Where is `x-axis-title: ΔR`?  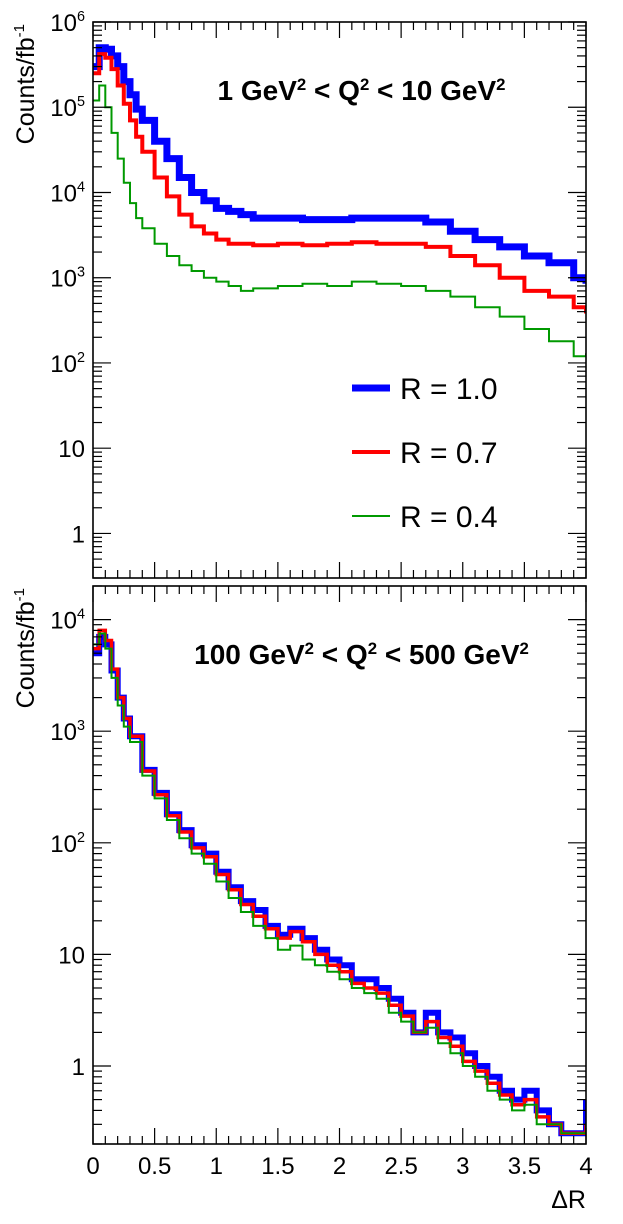 x-axis-title: ΔR is located at coordinates (568, 1200).